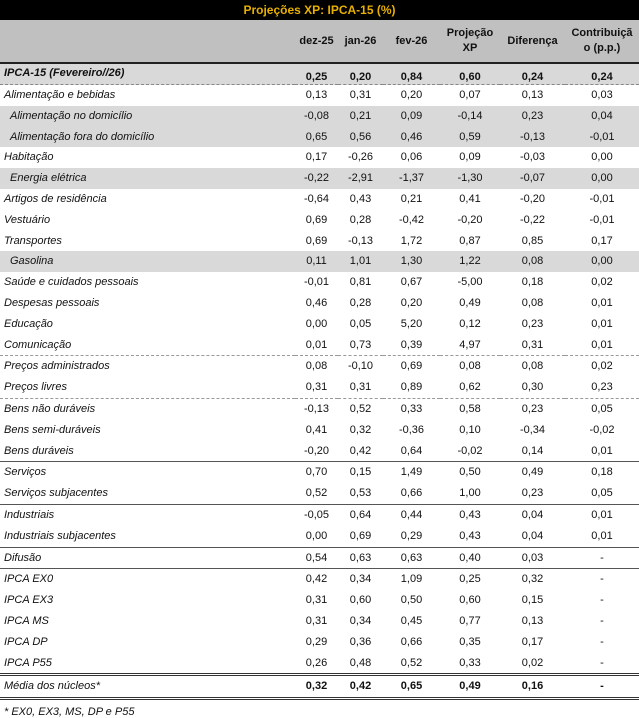 Image resolution: width=639 pixels, height=718 pixels. What do you see at coordinates (33, 240) in the screenshot?
I see `row-label: Transportes` at bounding box center [33, 240].